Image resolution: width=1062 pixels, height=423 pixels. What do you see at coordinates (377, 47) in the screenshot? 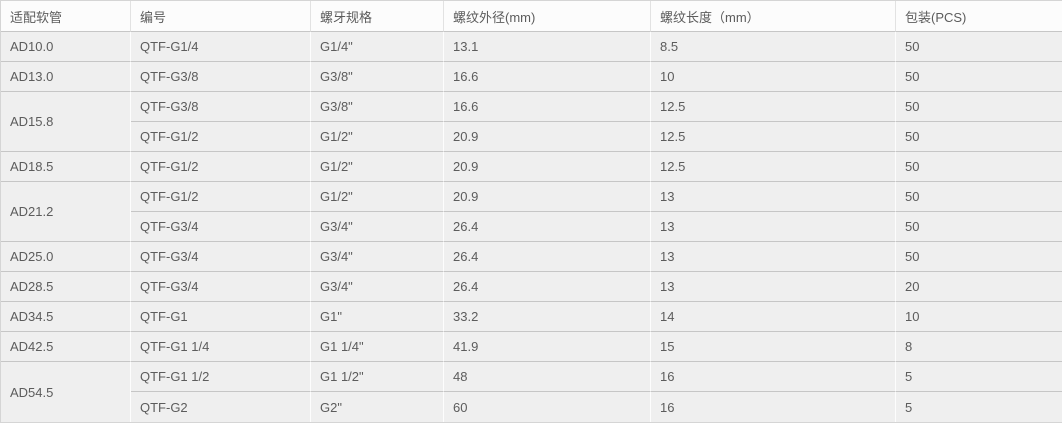
I see `cell-thread: G1/4"` at bounding box center [377, 47].